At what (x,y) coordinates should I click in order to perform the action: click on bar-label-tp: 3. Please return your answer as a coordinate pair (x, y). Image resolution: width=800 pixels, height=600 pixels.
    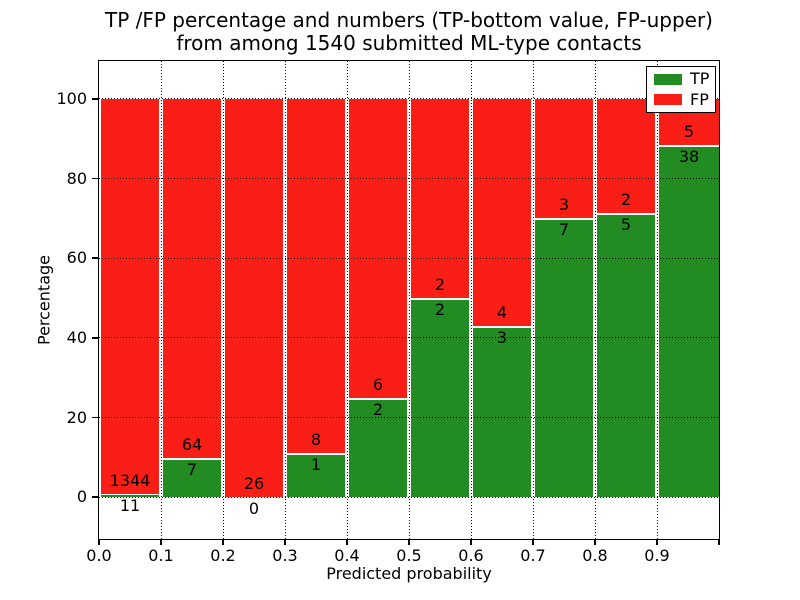
    Looking at the image, I should click on (502, 338).